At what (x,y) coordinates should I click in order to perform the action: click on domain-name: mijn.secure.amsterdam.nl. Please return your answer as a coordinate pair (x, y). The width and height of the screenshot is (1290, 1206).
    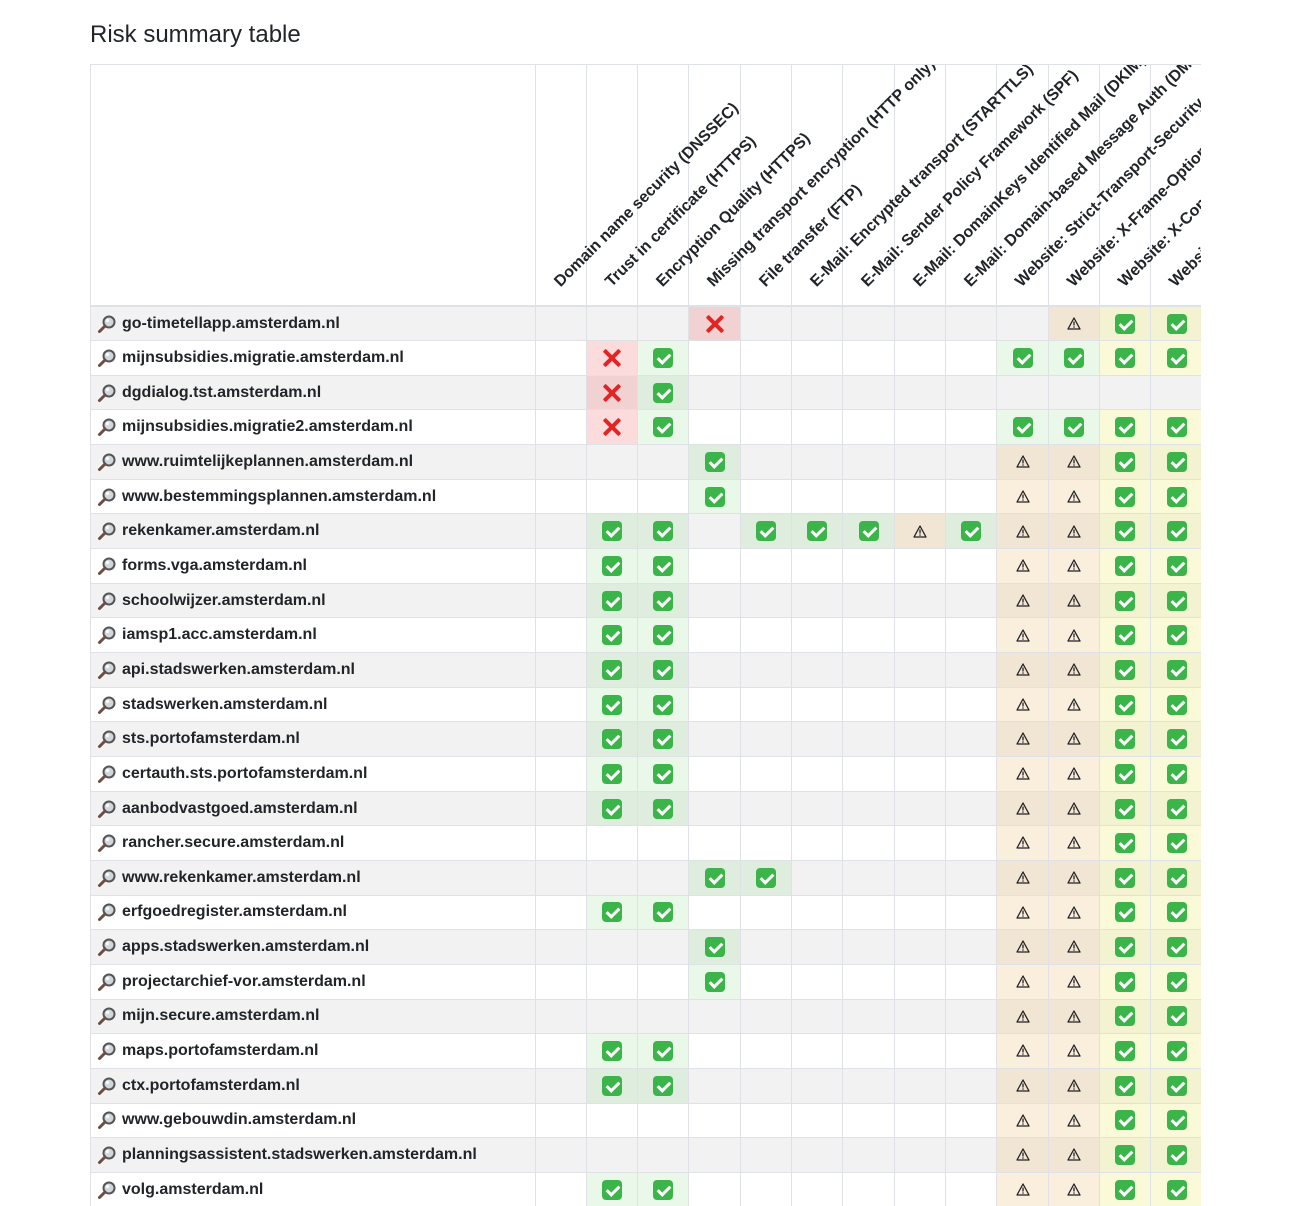
    Looking at the image, I should click on (221, 1016).